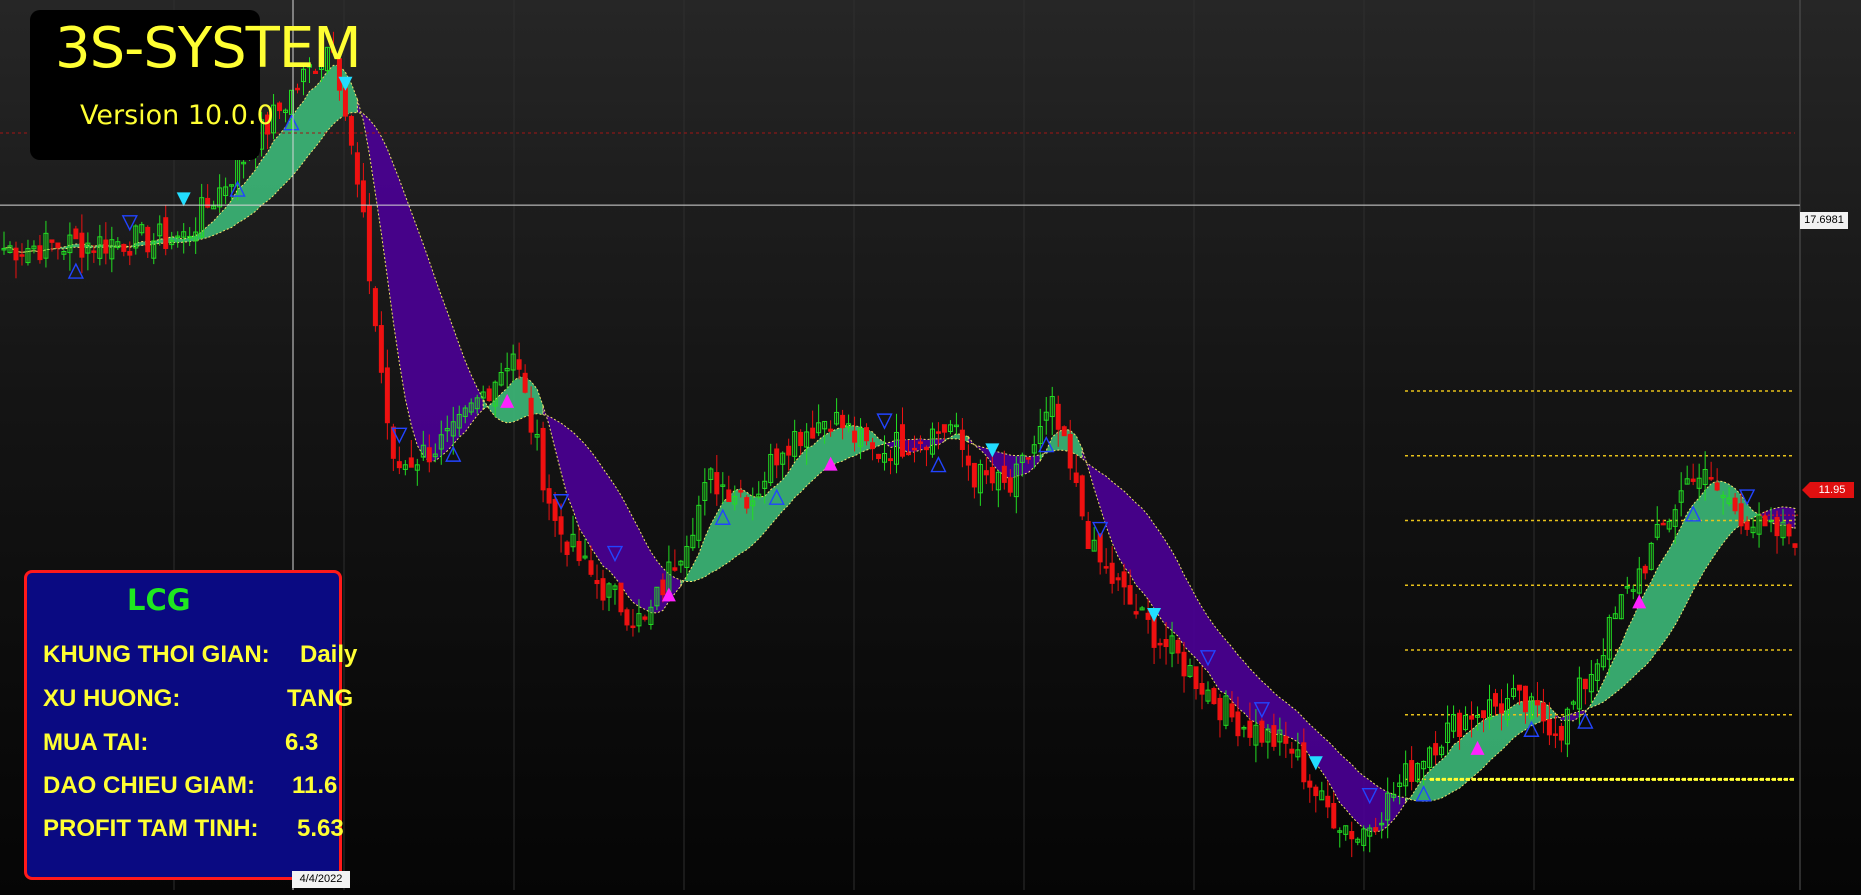 The height and width of the screenshot is (895, 1861). I want to click on brand-title: 3S-SYSTEM, so click(208, 48).